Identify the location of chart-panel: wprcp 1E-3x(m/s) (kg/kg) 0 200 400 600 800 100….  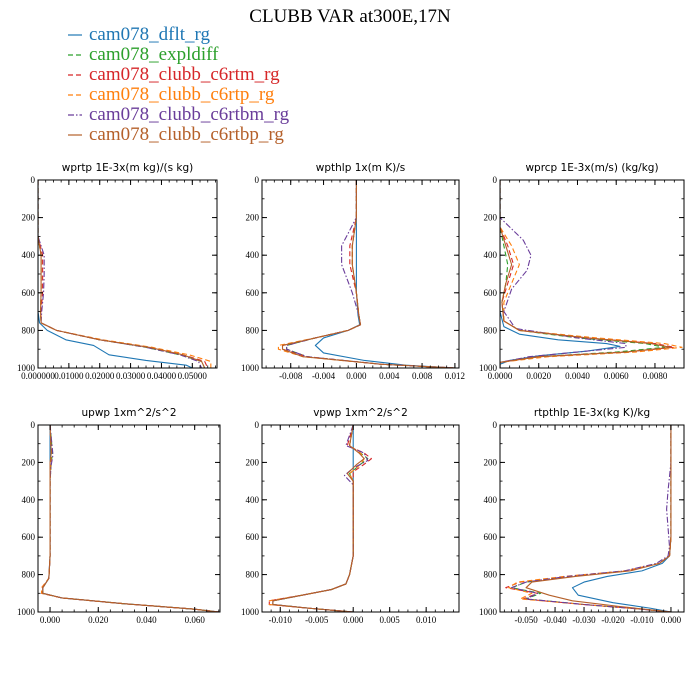
(582, 271).